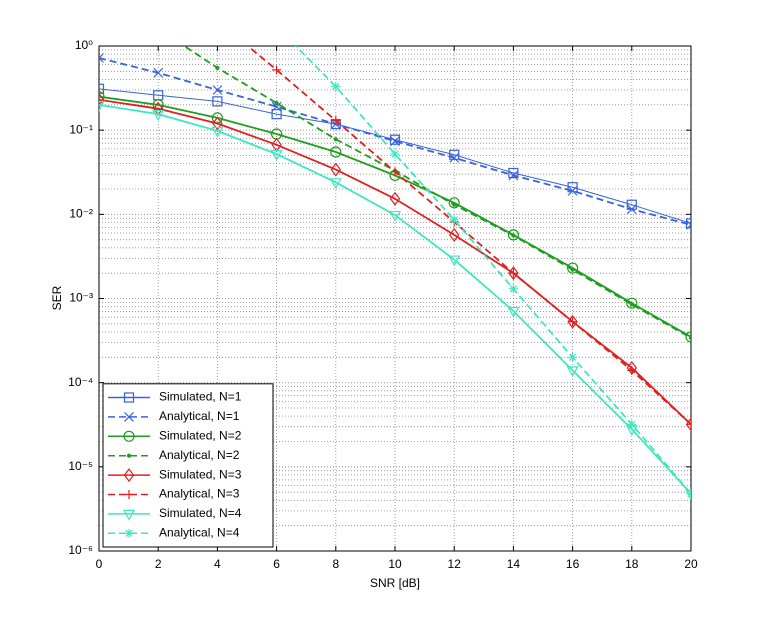 The image size is (761, 623). What do you see at coordinates (335, 564) in the screenshot?
I see `x-tick-label: 8` at bounding box center [335, 564].